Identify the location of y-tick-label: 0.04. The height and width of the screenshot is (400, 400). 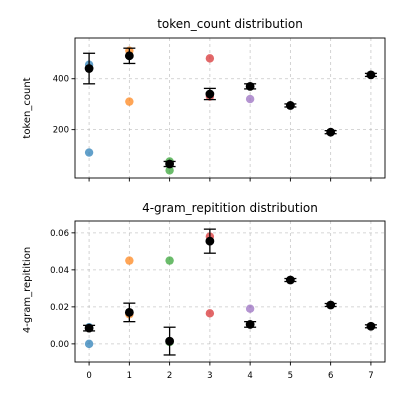
(59, 271).